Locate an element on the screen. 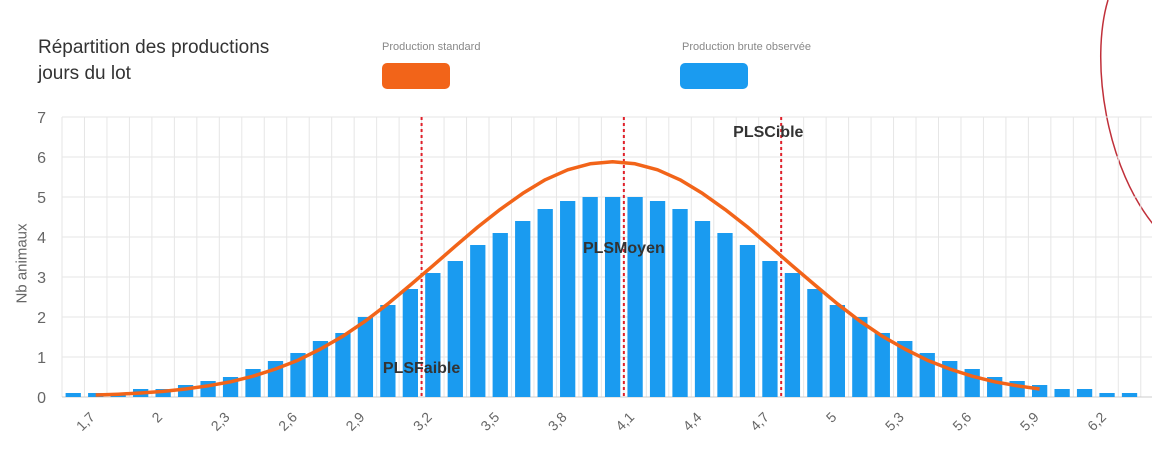 This screenshot has height=468, width=1152. reference-label: PLSFaible is located at coordinates (421, 368).